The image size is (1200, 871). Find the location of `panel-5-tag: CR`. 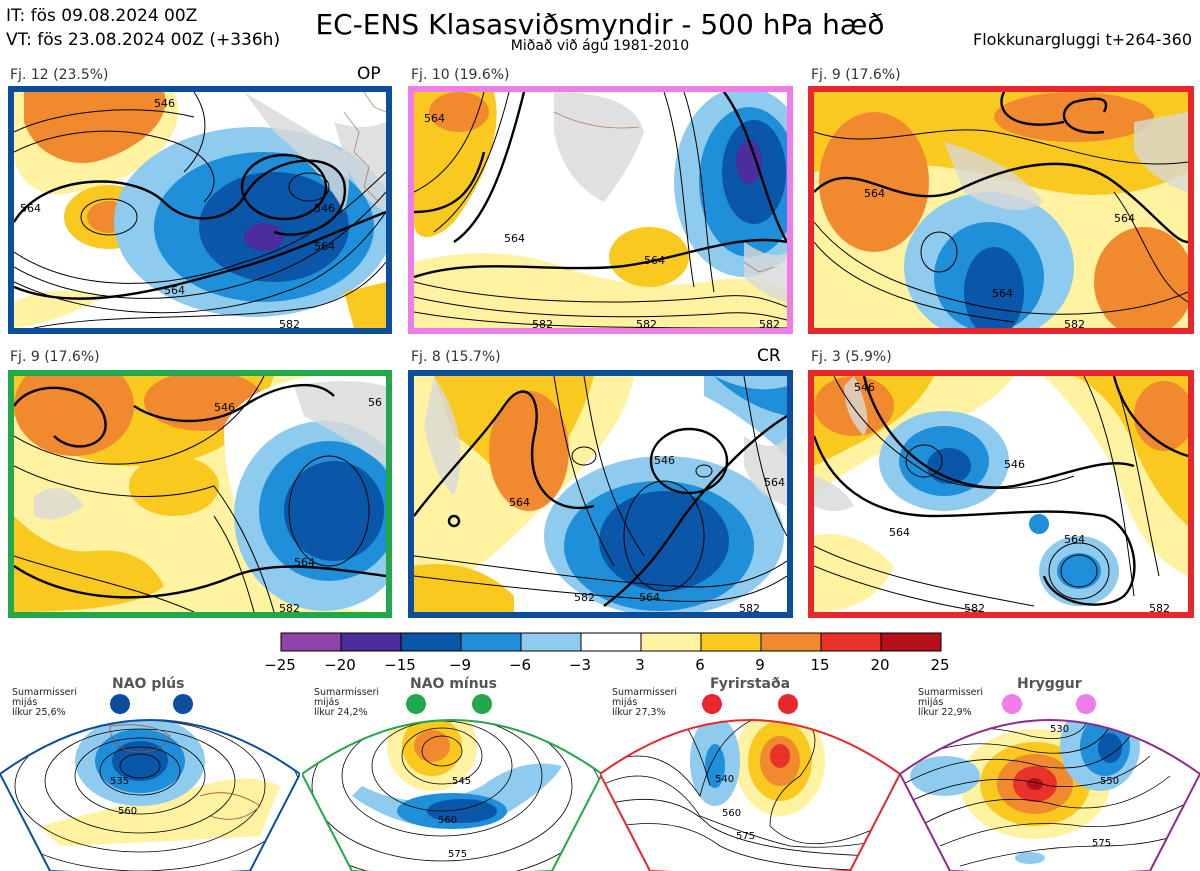

panel-5-tag: CR is located at coordinates (769, 356).